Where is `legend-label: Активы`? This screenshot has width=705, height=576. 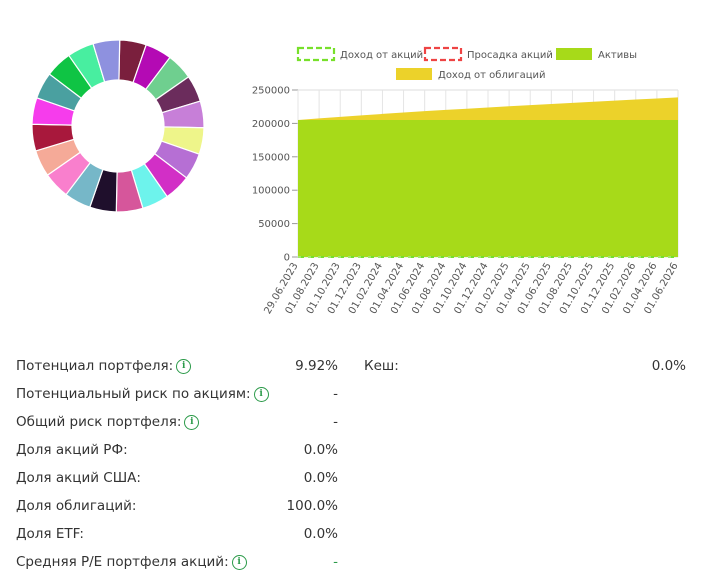 legend-label: Активы is located at coordinates (617, 55).